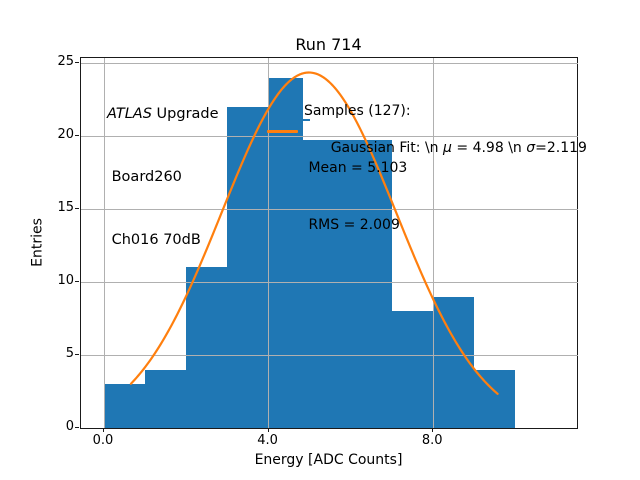 This screenshot has width=640, height=480. What do you see at coordinates (65, 61) in the screenshot?
I see `y-tick-label: 25` at bounding box center [65, 61].